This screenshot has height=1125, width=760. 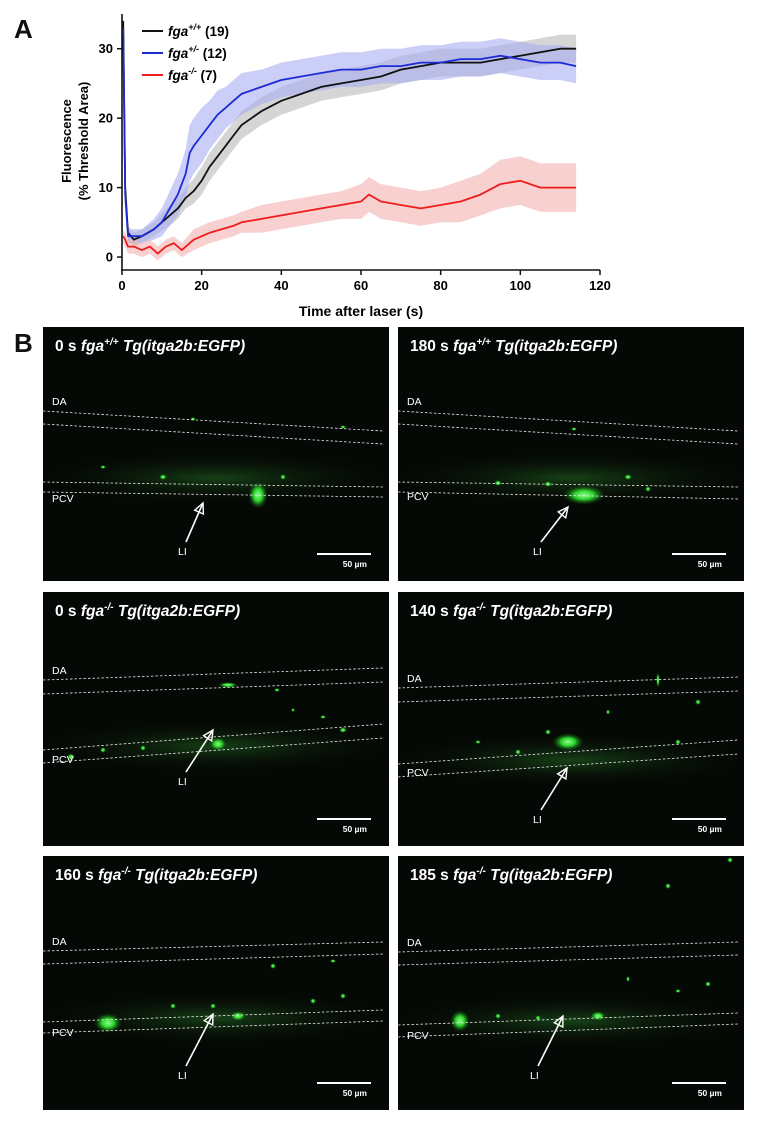 What do you see at coordinates (440, 285) in the screenshot?
I see `x-tick-label: 80` at bounding box center [440, 285].